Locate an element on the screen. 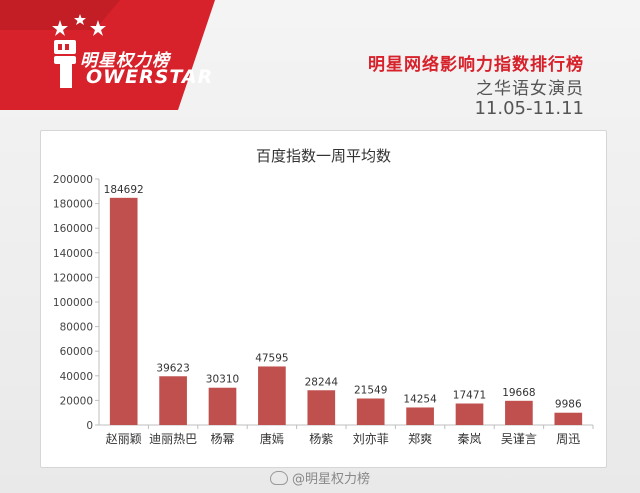  y-tick-label: 140000 is located at coordinates (73, 254).